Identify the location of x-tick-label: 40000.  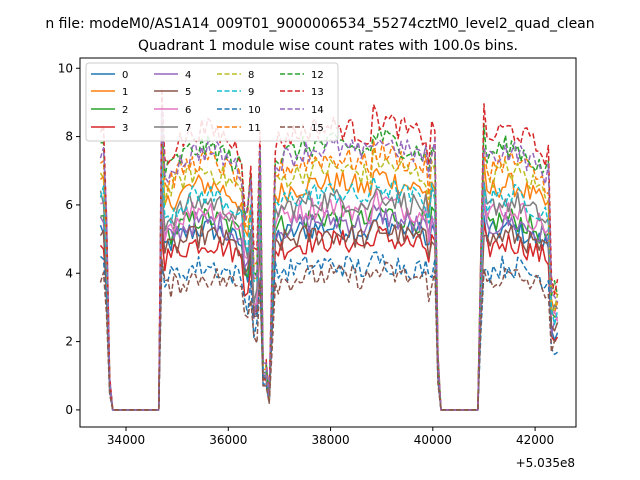
(433, 440).